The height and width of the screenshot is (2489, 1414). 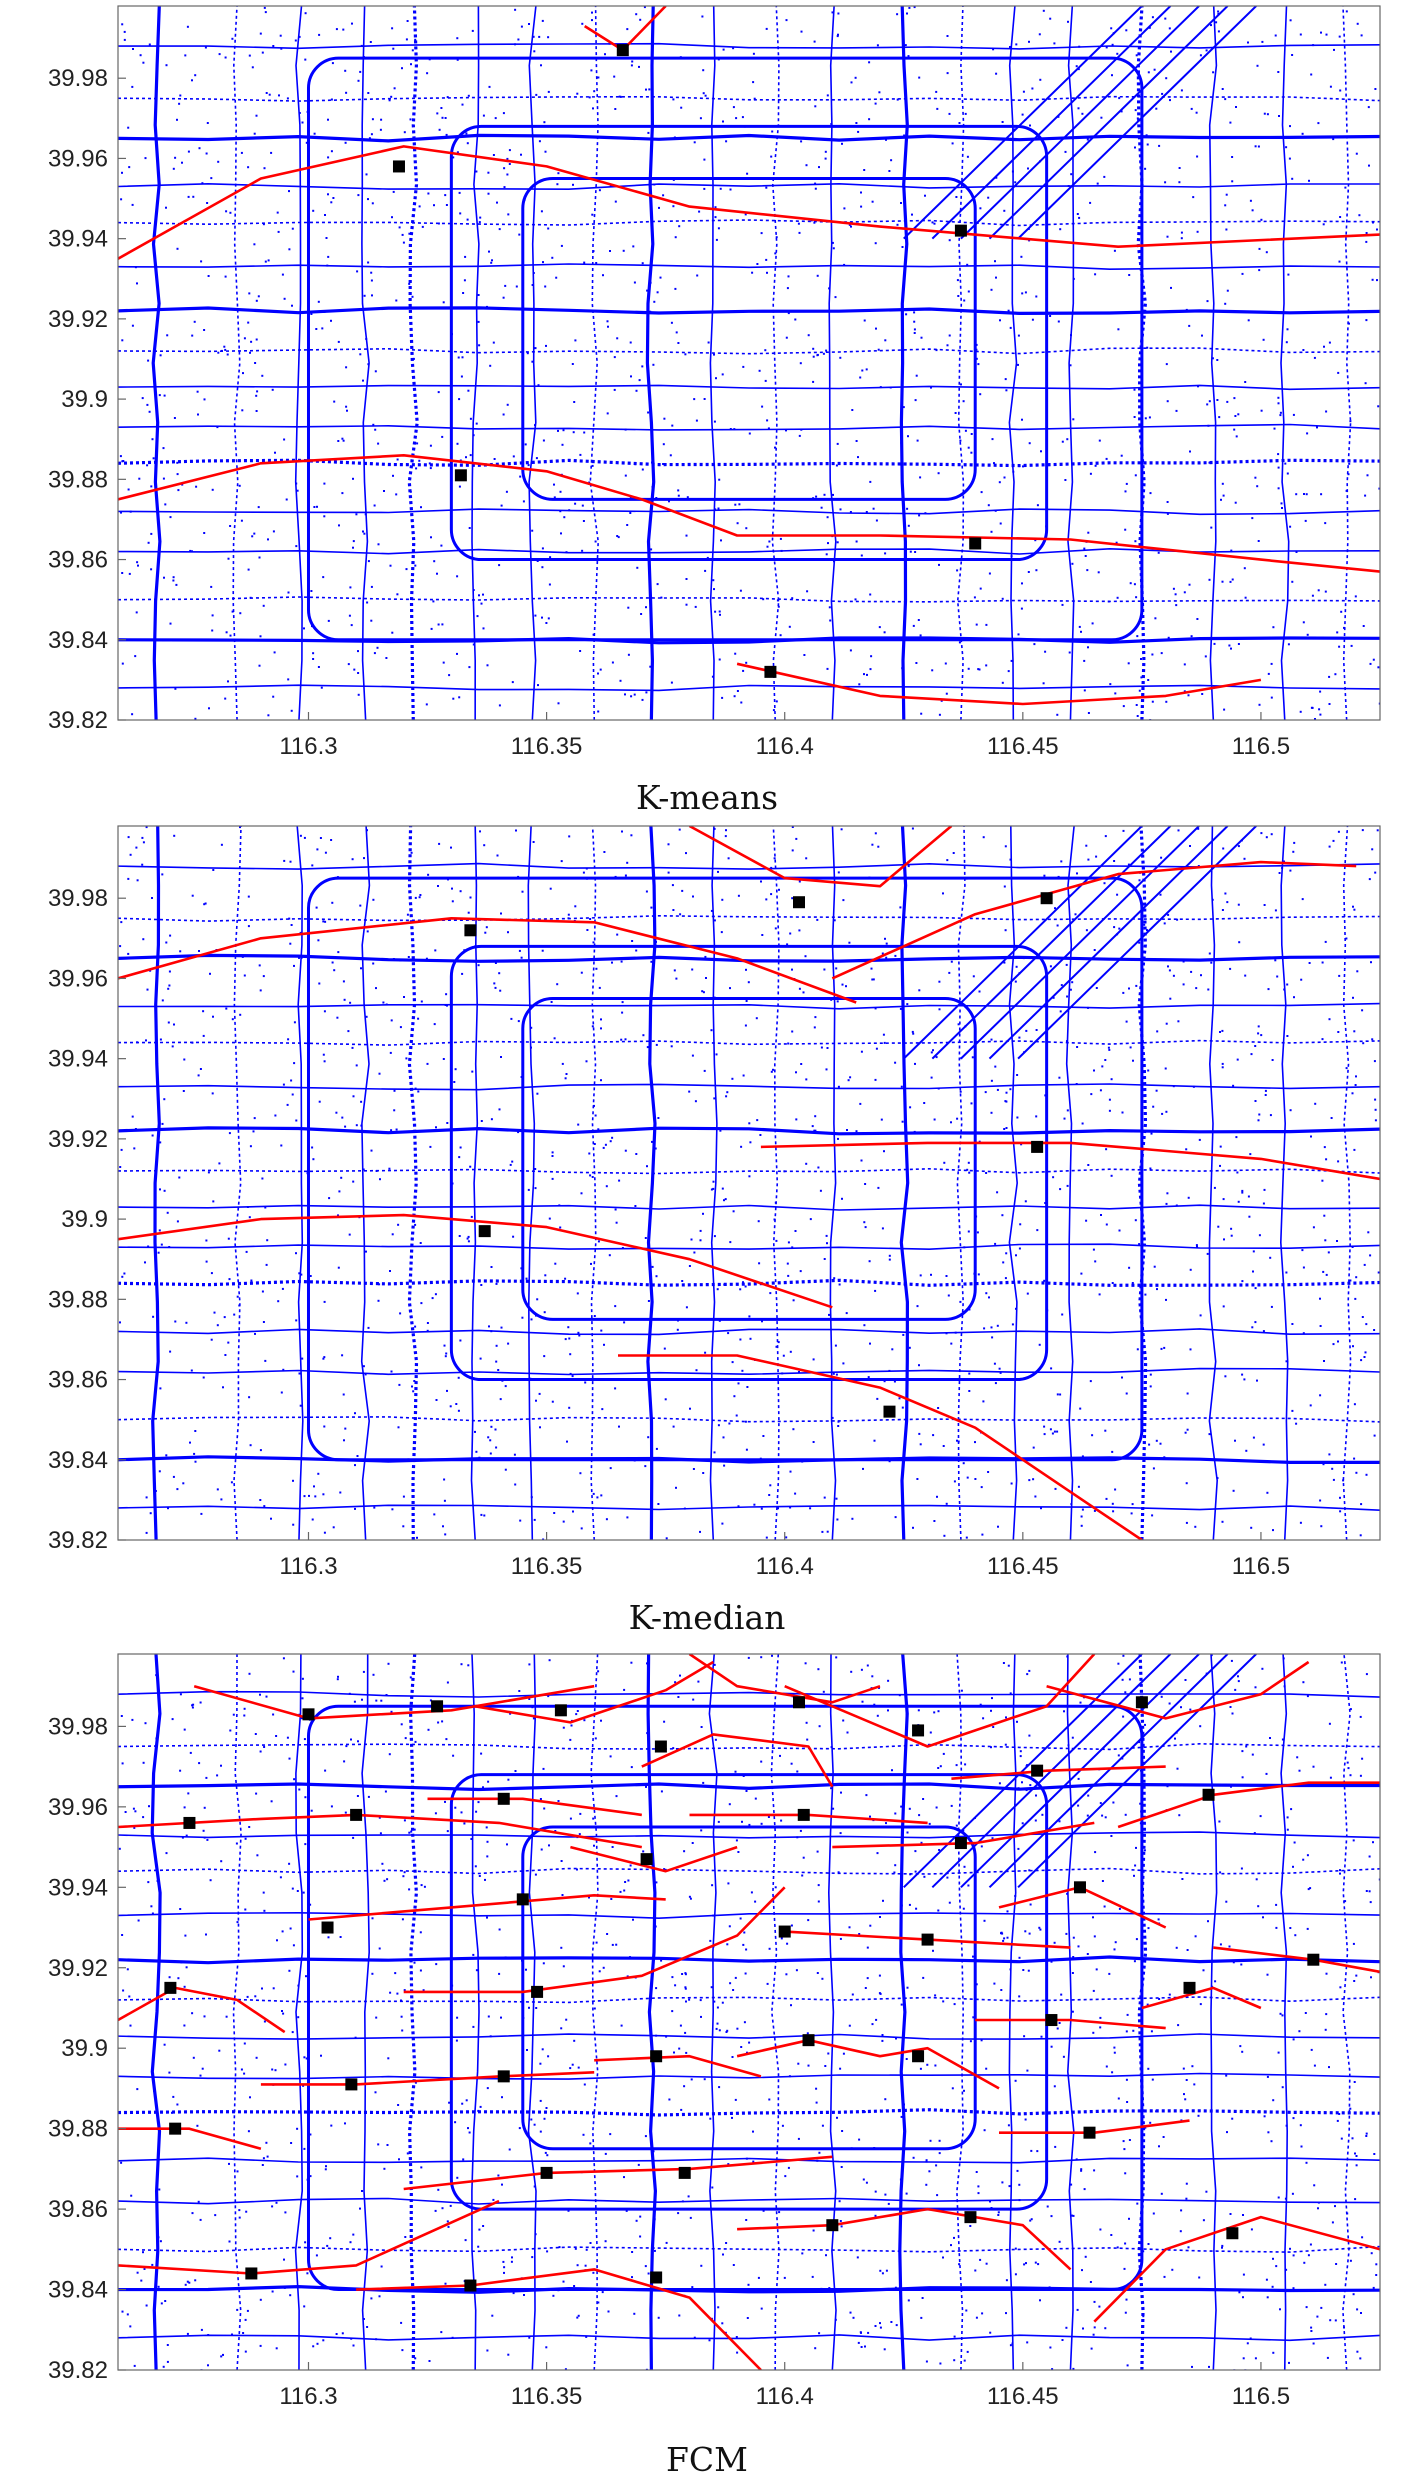 I want to click on caption-fcm: FCM, so click(x=707, y=2459).